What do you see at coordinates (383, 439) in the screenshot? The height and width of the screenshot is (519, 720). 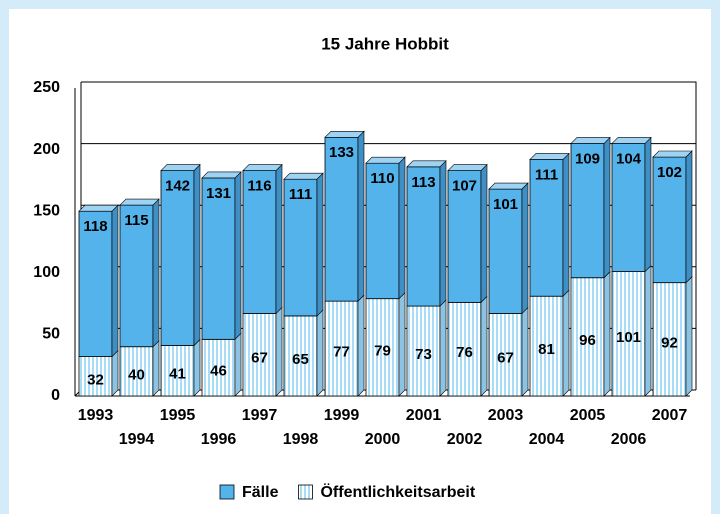 I see `x-tick-label: 2000` at bounding box center [383, 439].